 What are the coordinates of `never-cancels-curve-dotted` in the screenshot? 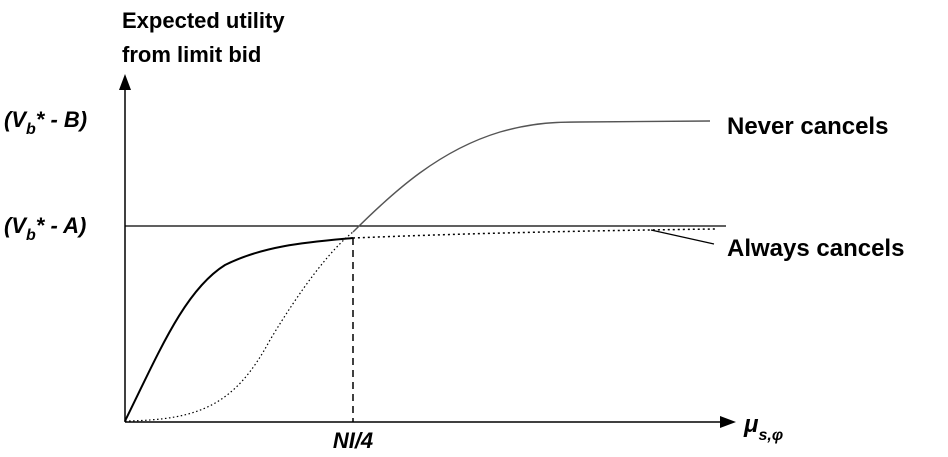 It's located at (239, 326).